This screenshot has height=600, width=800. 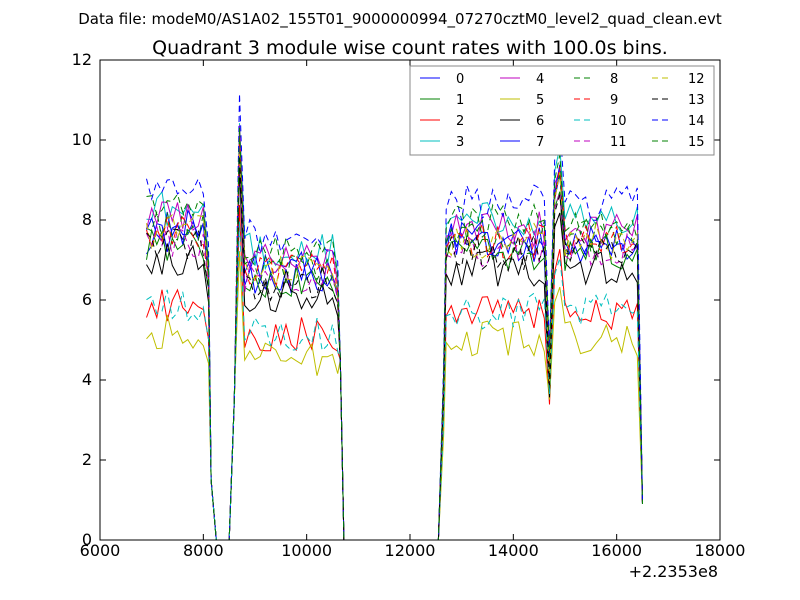 What do you see at coordinates (614, 100) in the screenshot?
I see `legend-label-9: 9` at bounding box center [614, 100].